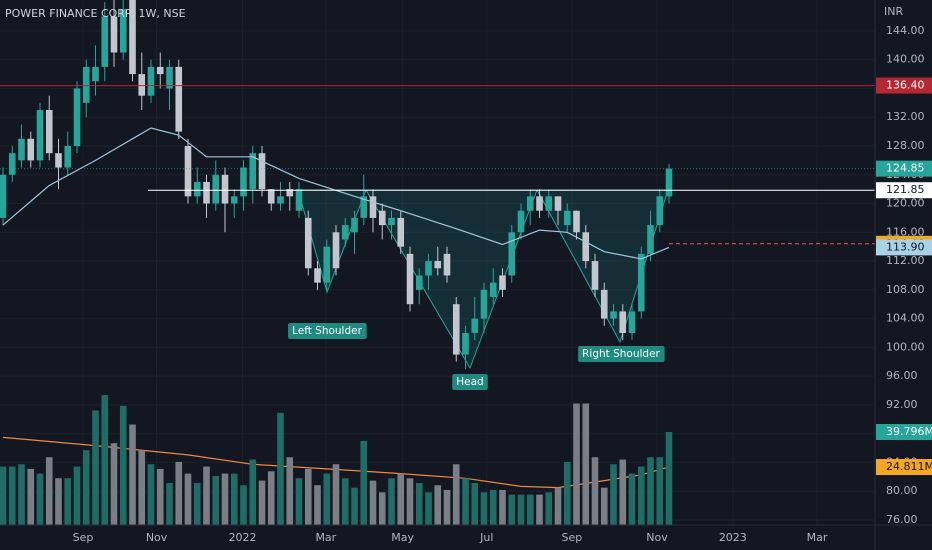 The height and width of the screenshot is (550, 932). Describe the element at coordinates (476, 356) in the screenshot. I see `annotations: Left Shoulder Head Right Shoulder` at that location.